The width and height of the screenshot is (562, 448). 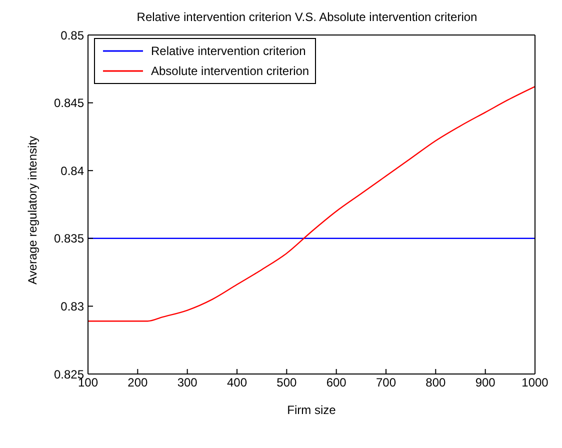 I want to click on x-tick-label: 300, so click(x=187, y=383).